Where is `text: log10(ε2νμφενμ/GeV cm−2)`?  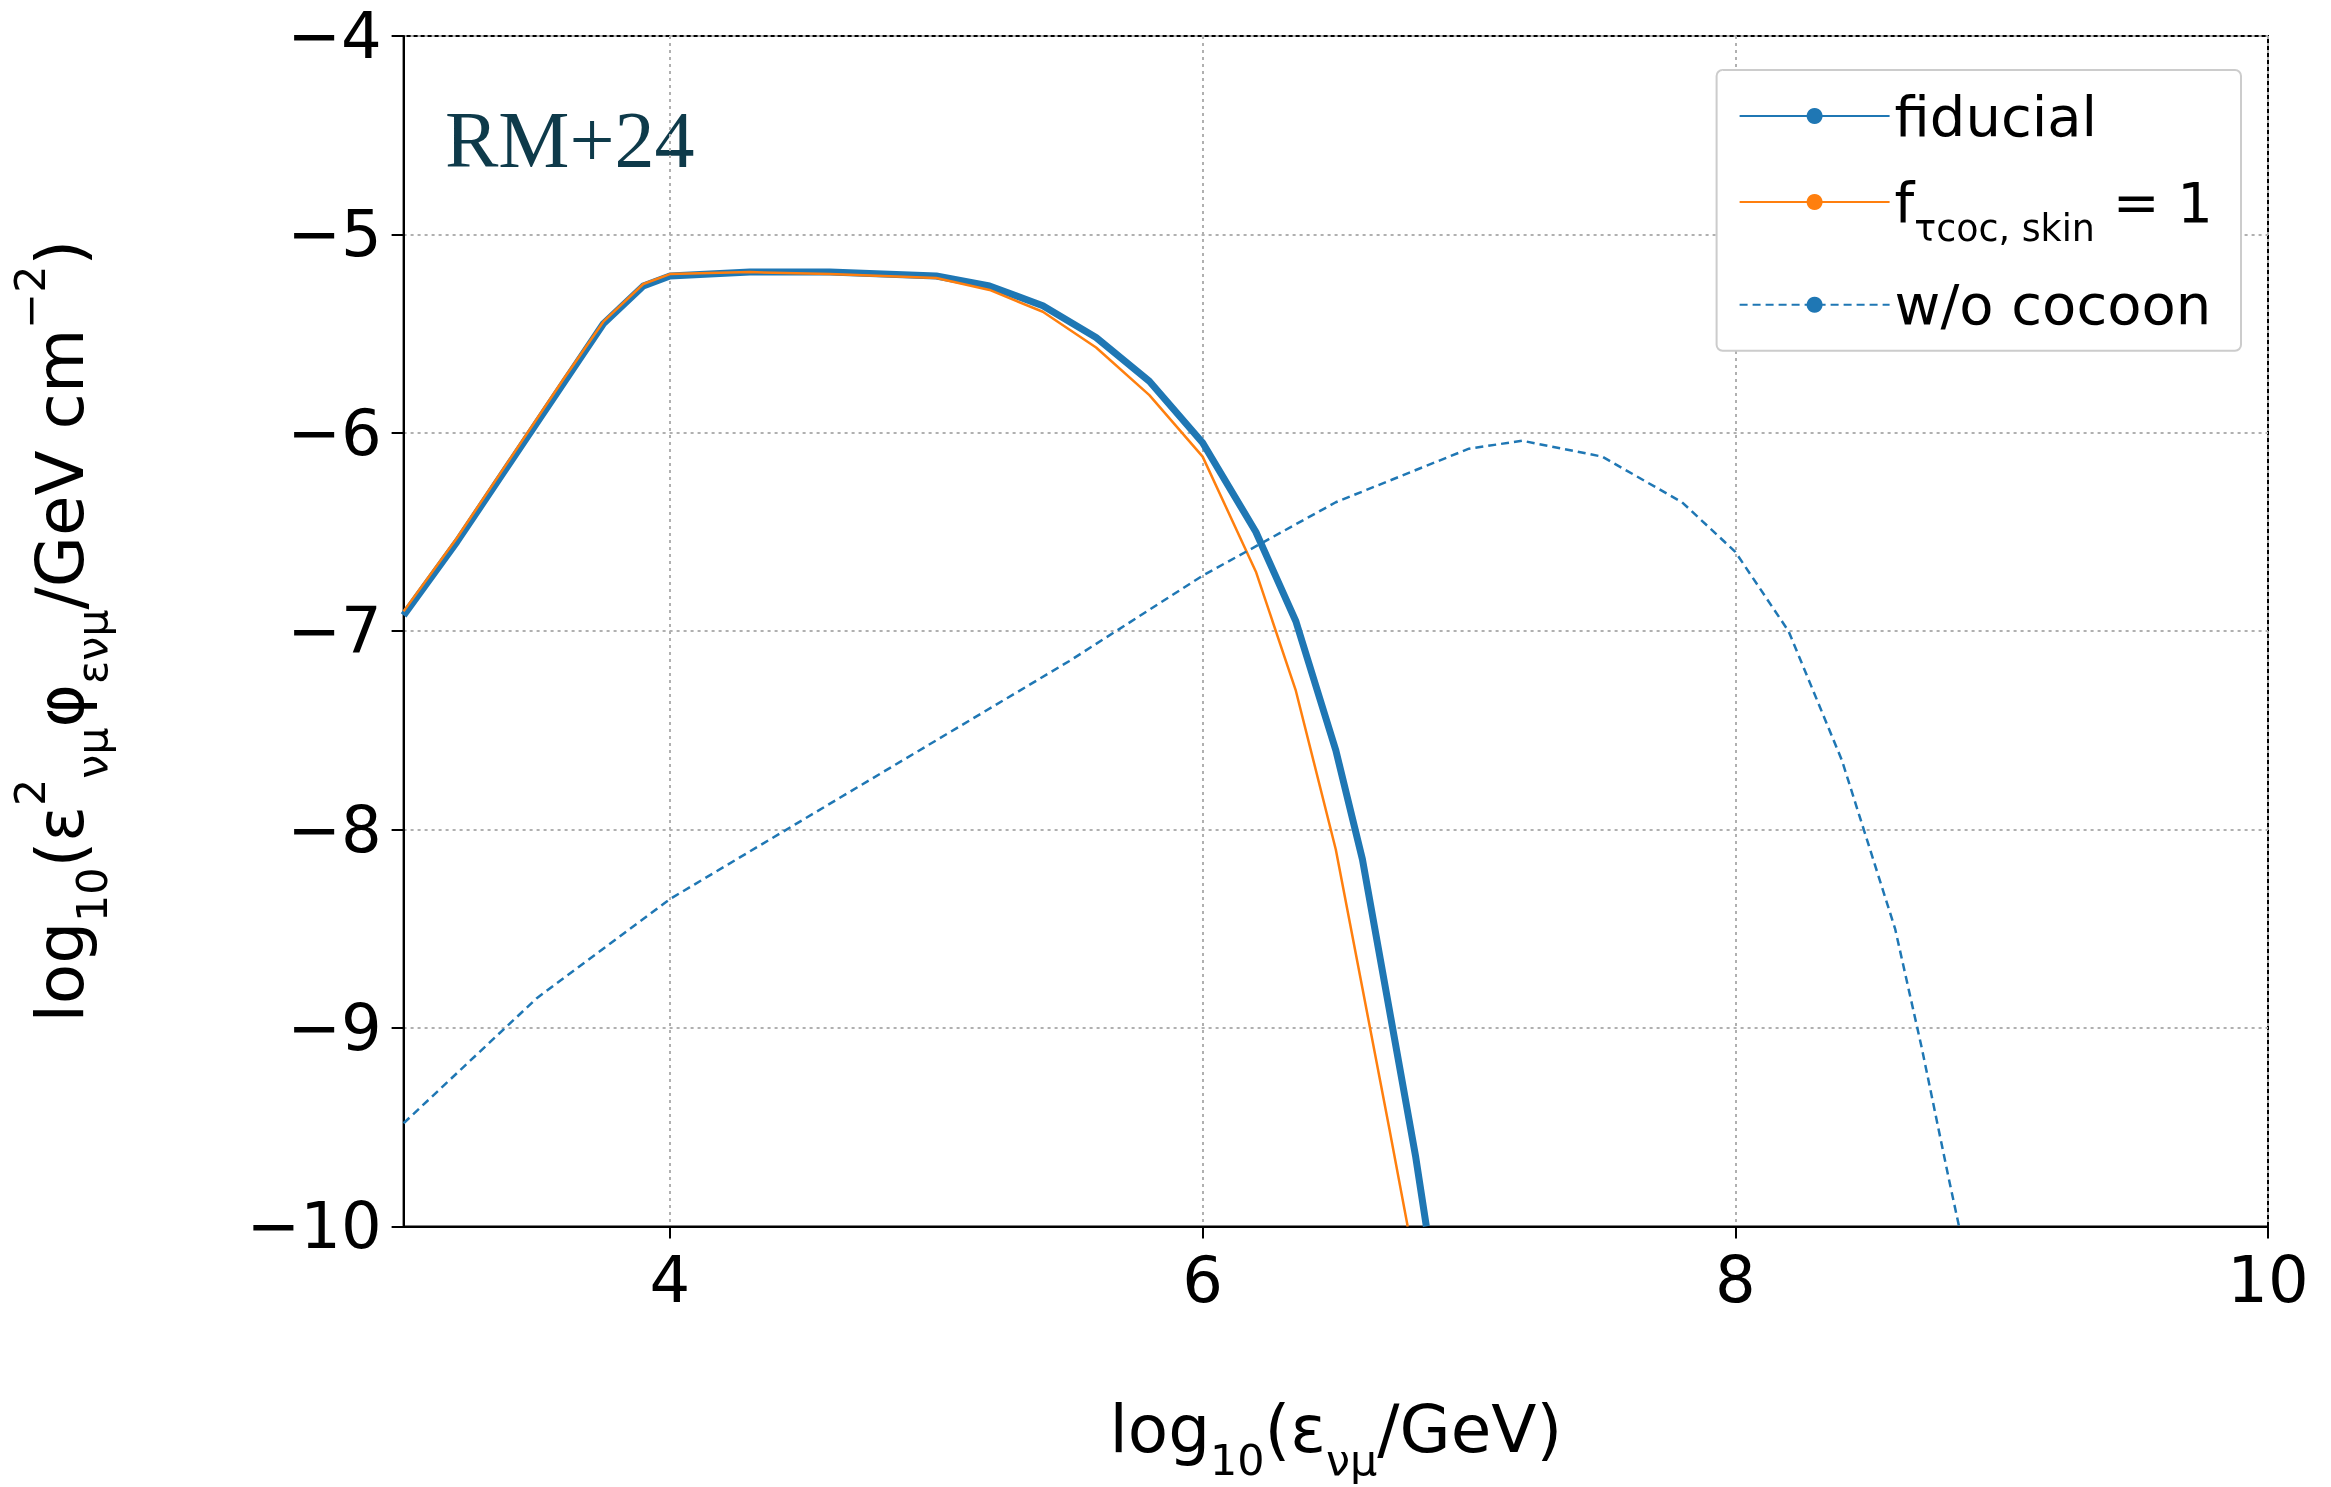
text: log10(ε2νμφενμ/GeV cm−2) is located at coordinates (61, 631).